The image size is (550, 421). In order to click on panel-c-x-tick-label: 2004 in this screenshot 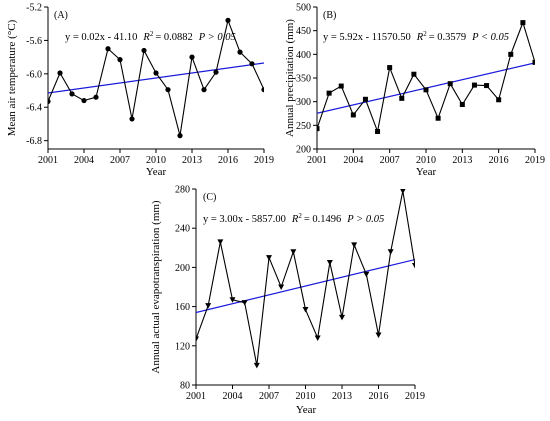, I will do `click(233, 396)`.